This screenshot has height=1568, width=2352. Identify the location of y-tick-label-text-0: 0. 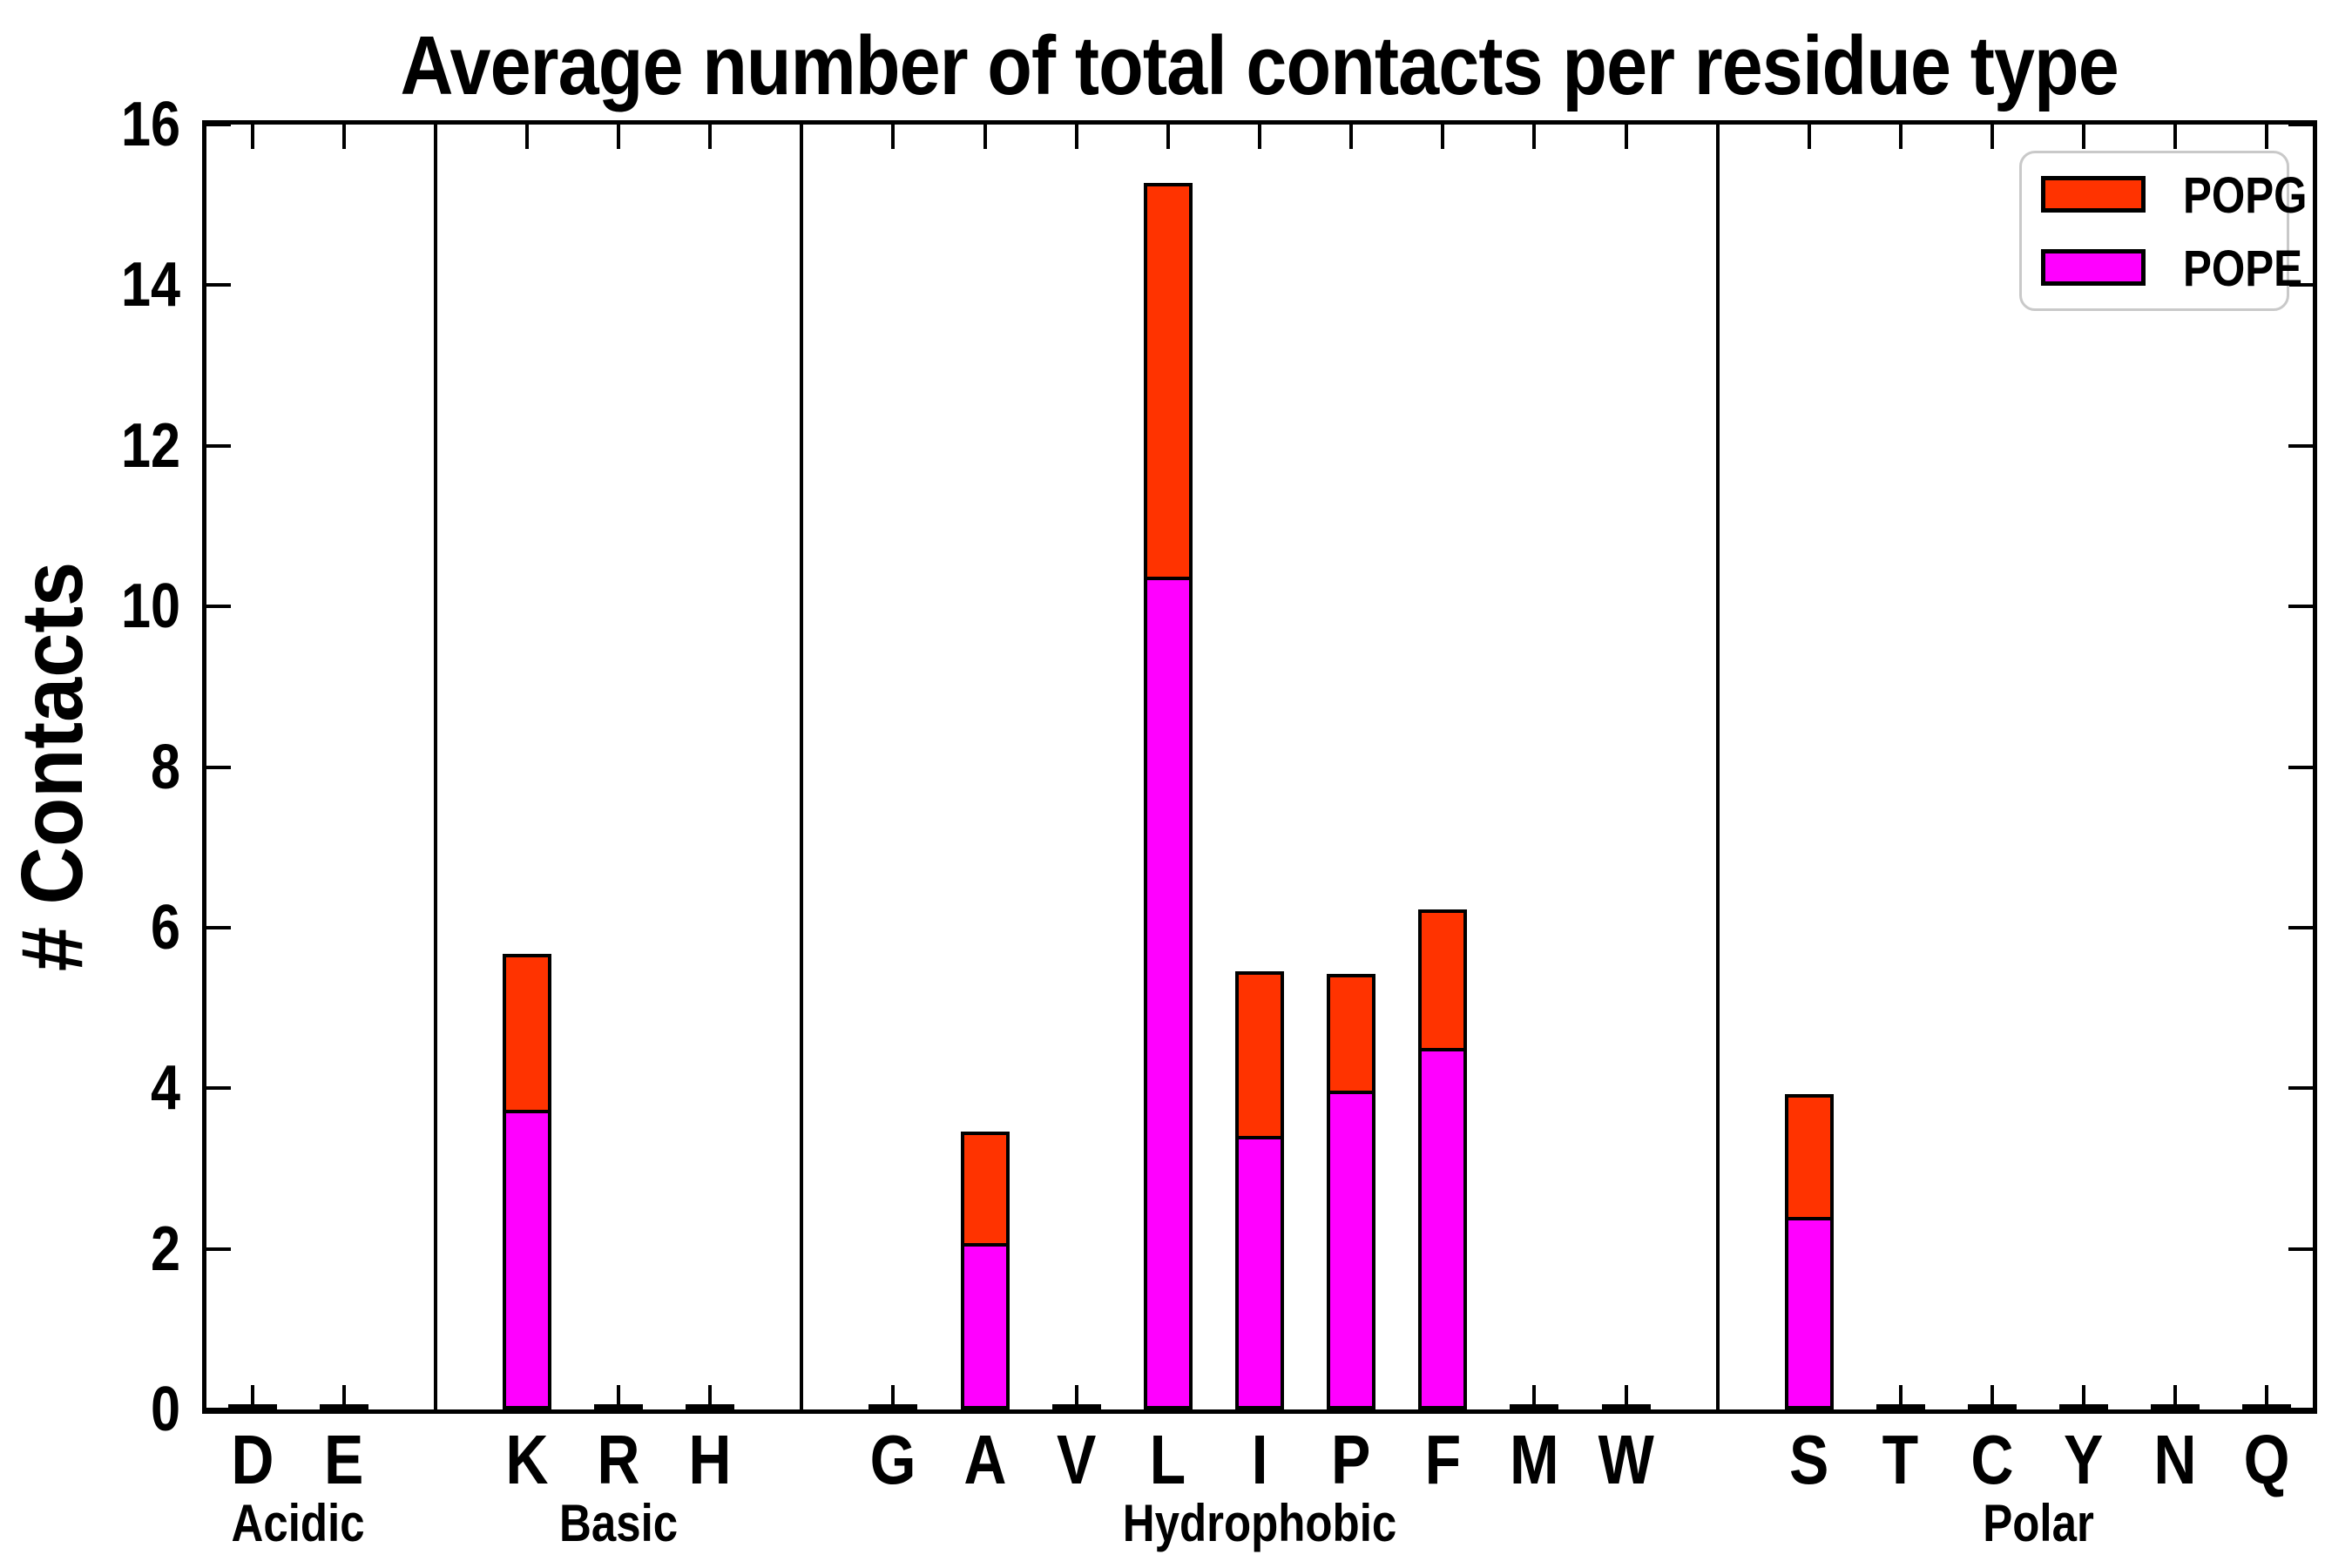
(165, 1409).